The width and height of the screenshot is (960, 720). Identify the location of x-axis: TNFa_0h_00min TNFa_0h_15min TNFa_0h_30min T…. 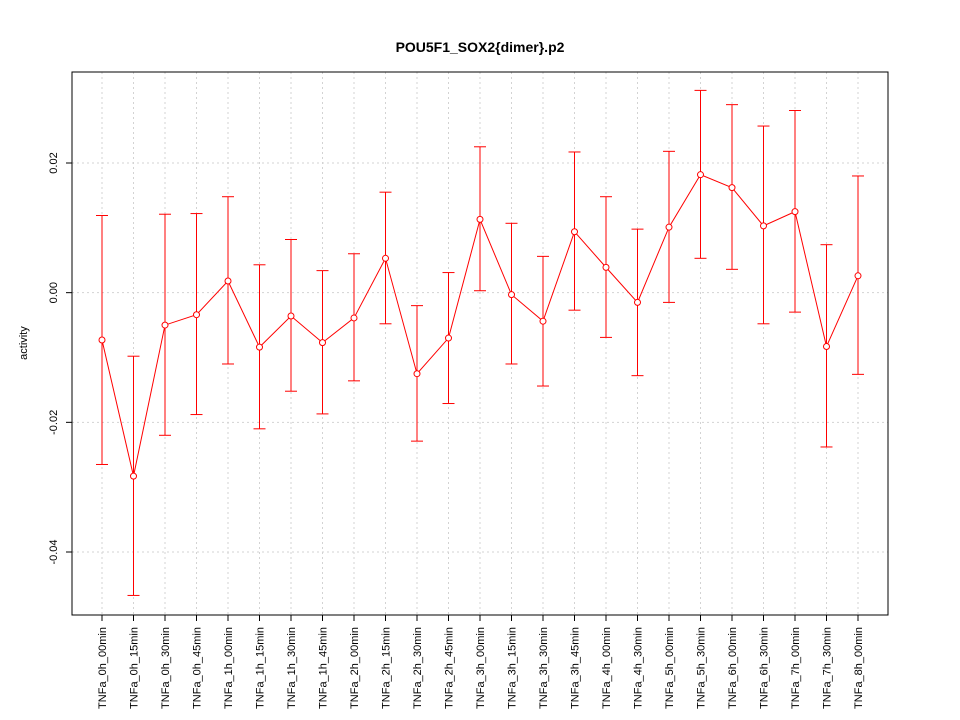
(481, 662).